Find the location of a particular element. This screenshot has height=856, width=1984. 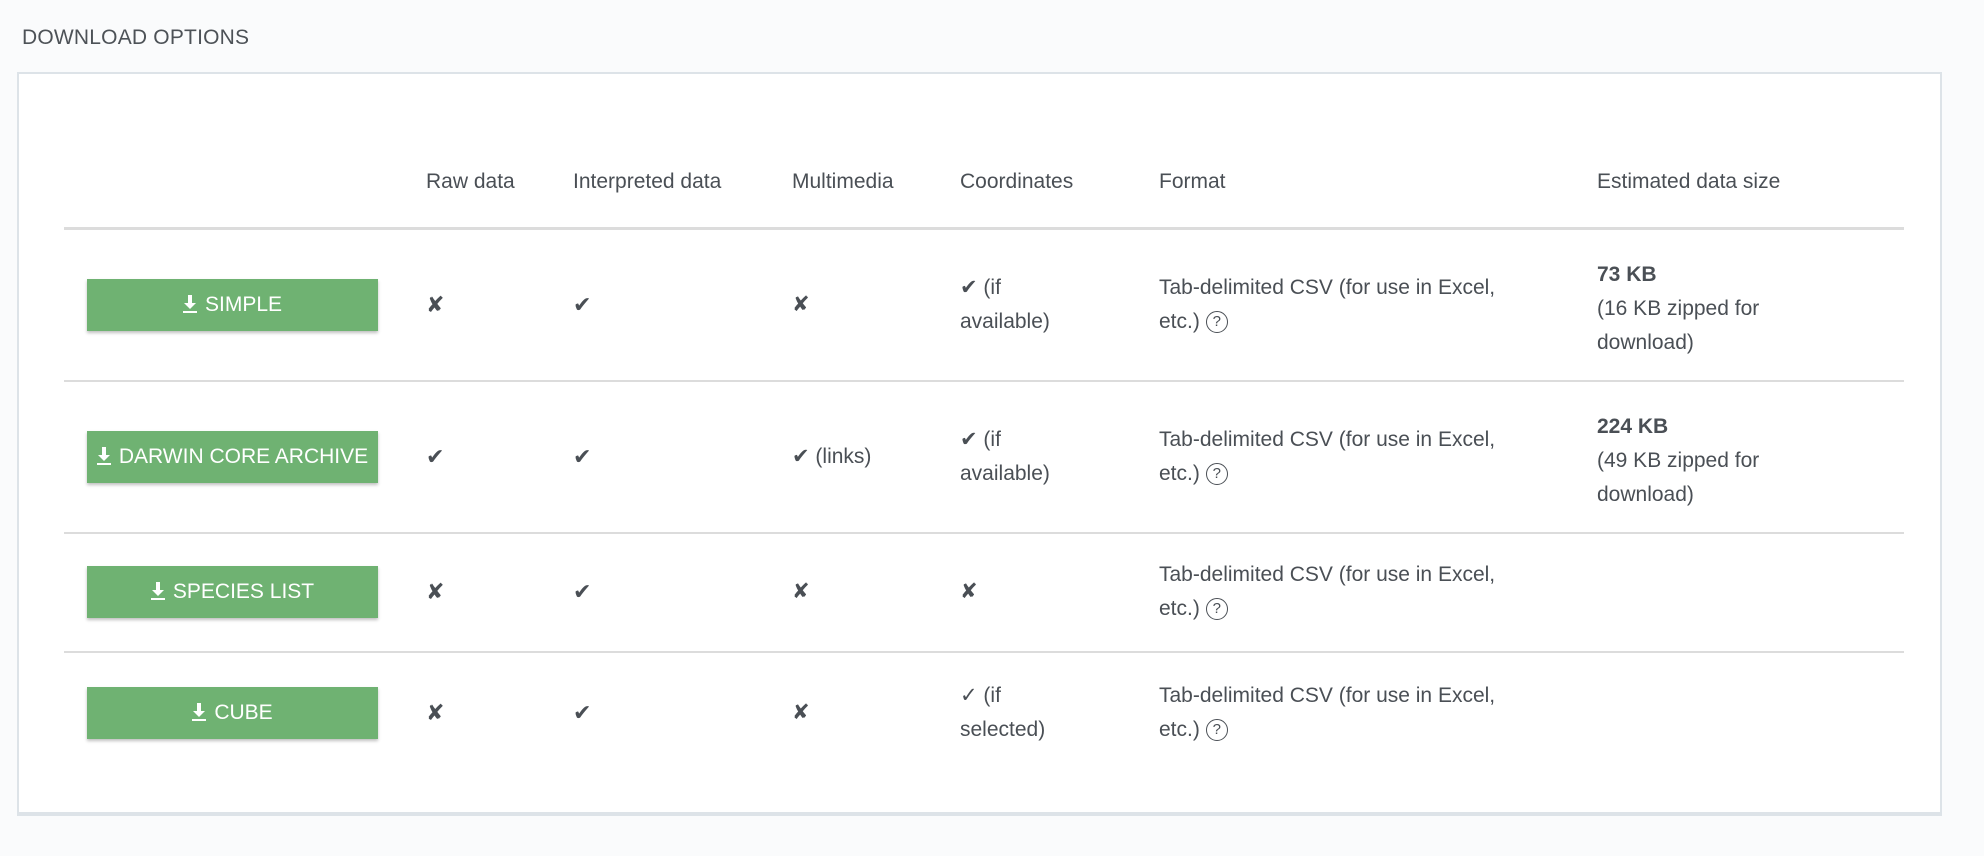

button-label: SPECIES LIST is located at coordinates (243, 591).